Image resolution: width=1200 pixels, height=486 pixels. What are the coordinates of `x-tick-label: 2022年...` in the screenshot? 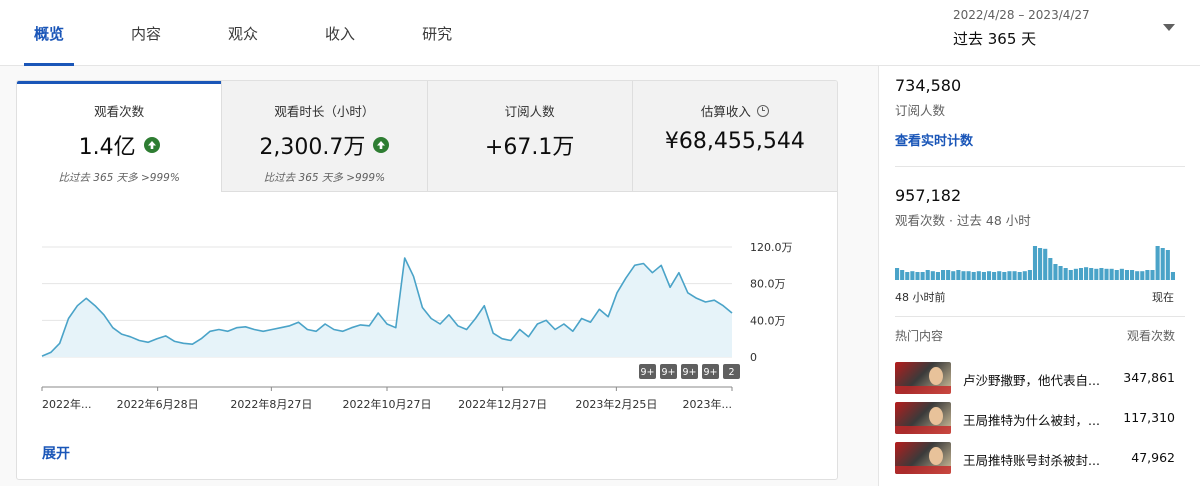 It's located at (66, 404).